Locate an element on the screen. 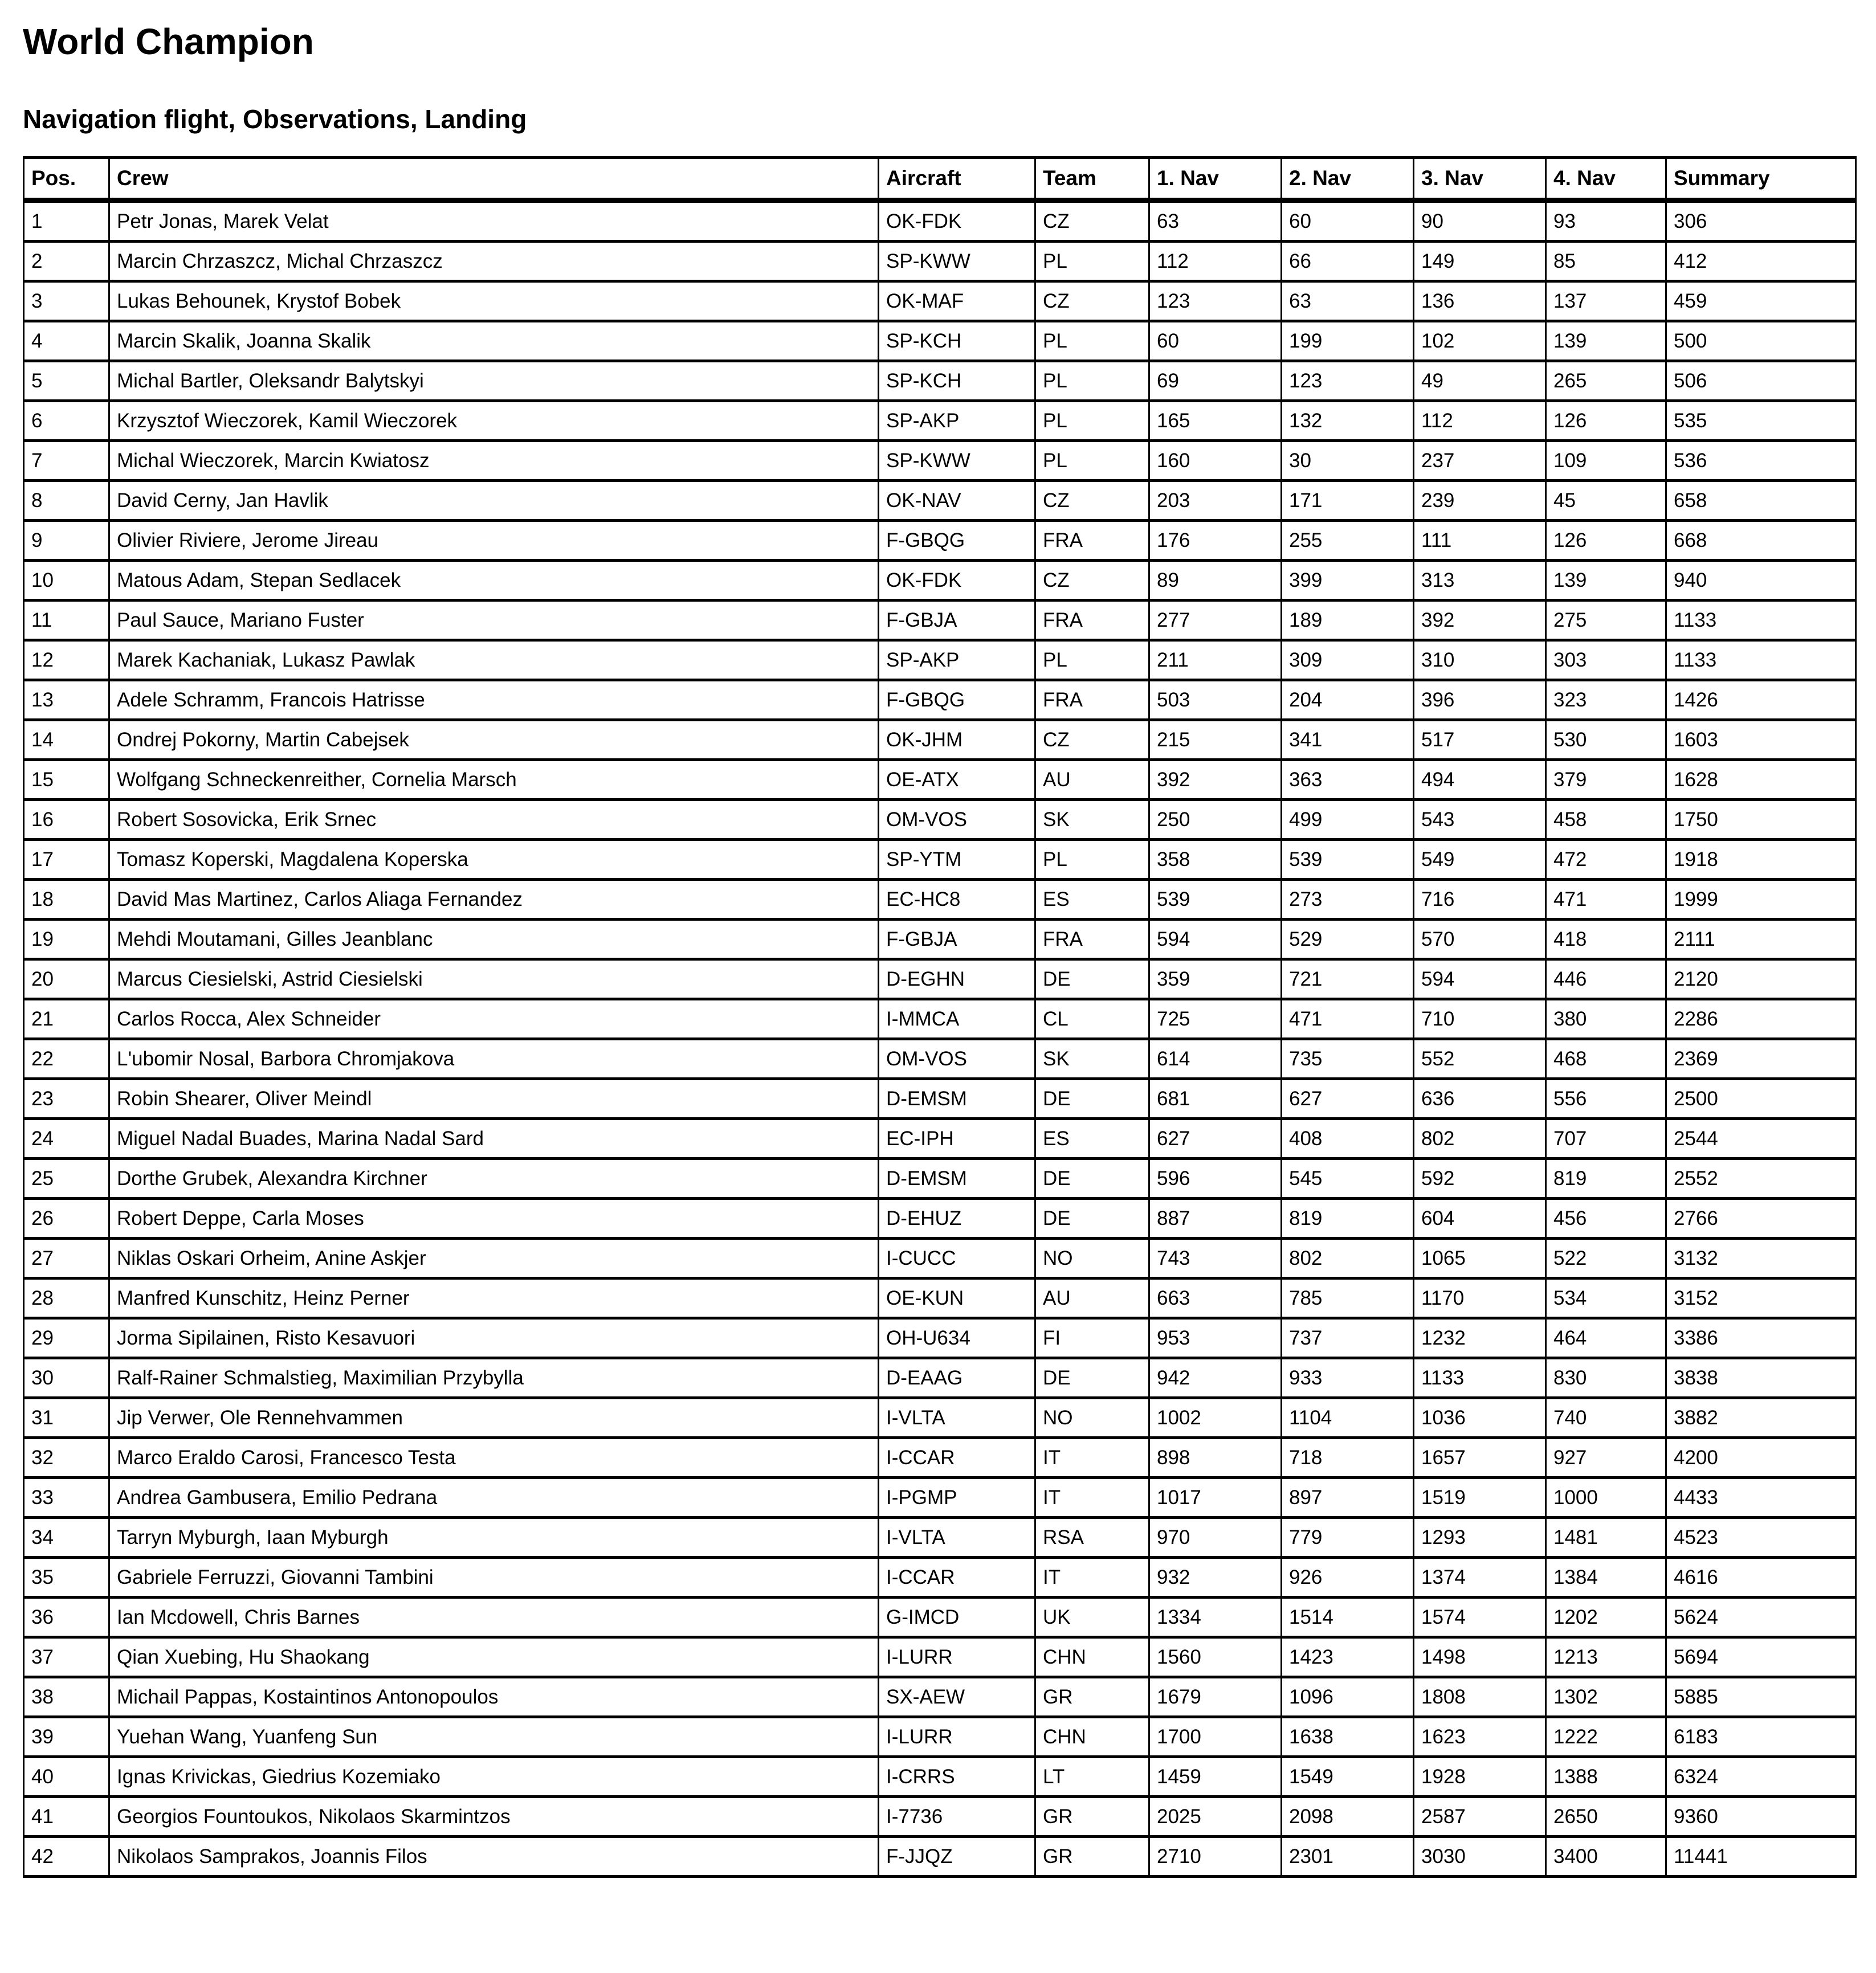  column-header-team: Team is located at coordinates (1092, 179).